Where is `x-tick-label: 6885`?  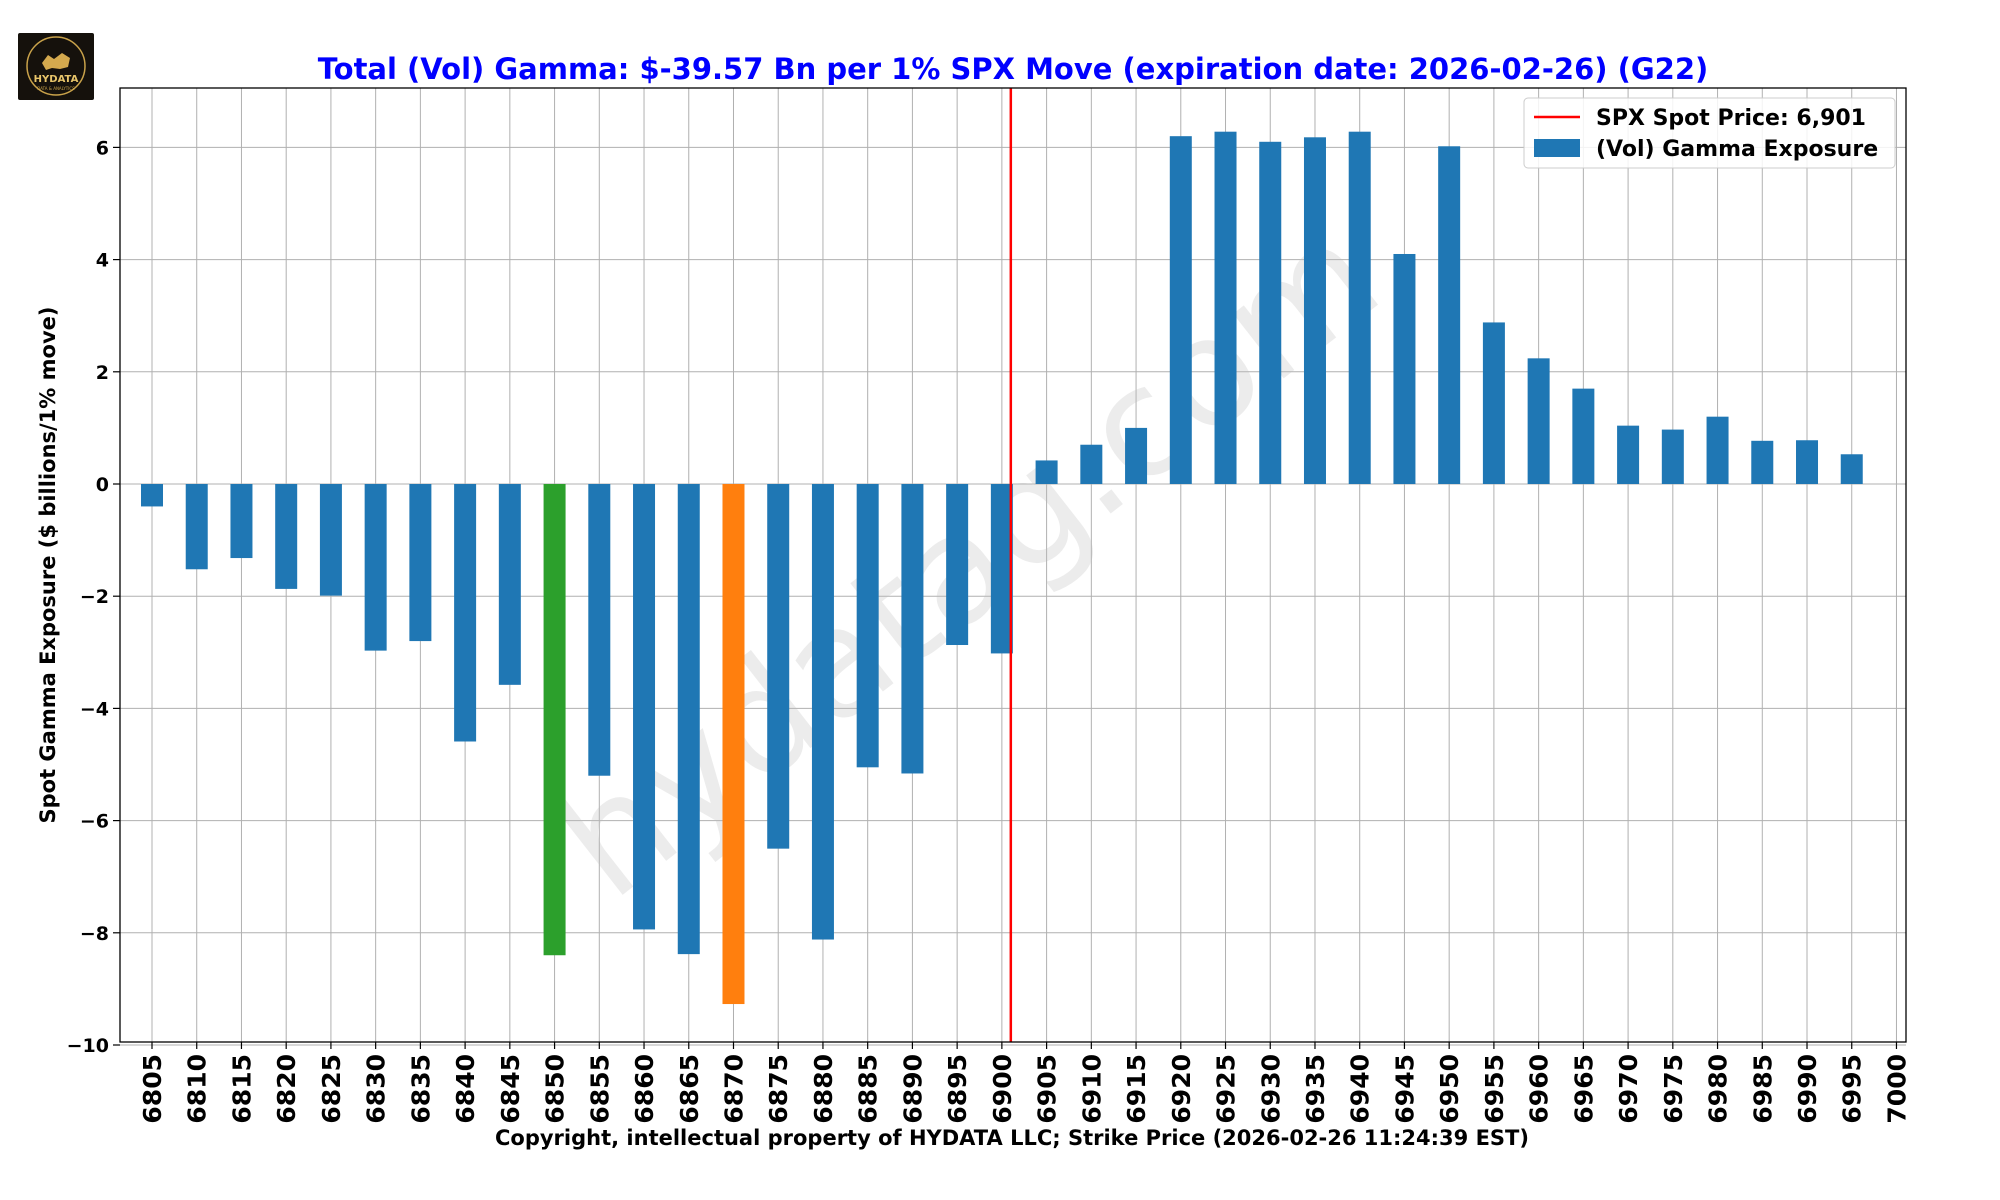 x-tick-label: 6885 is located at coordinates (868, 1089).